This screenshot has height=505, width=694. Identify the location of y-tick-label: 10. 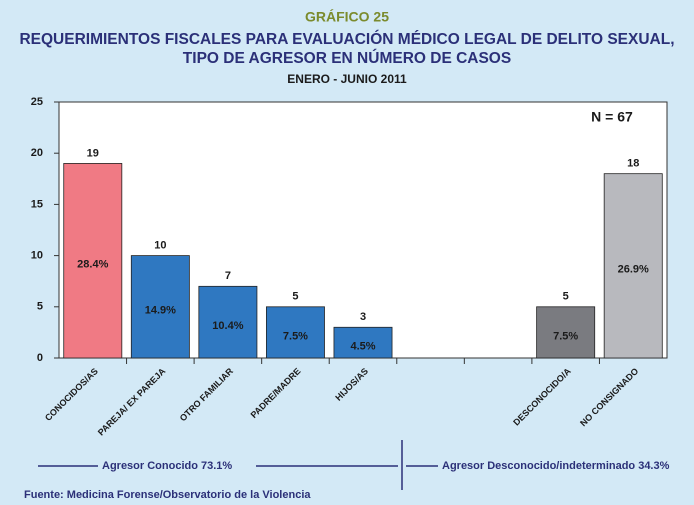
(37, 256).